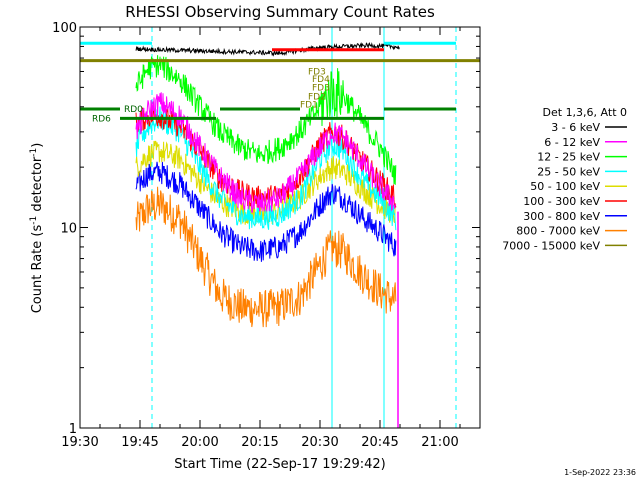 The width and height of the screenshot is (640, 480). What do you see at coordinates (279, 464) in the screenshot?
I see `x-axis-label: Start Time (22-Sep-17 19:29:42)` at bounding box center [279, 464].